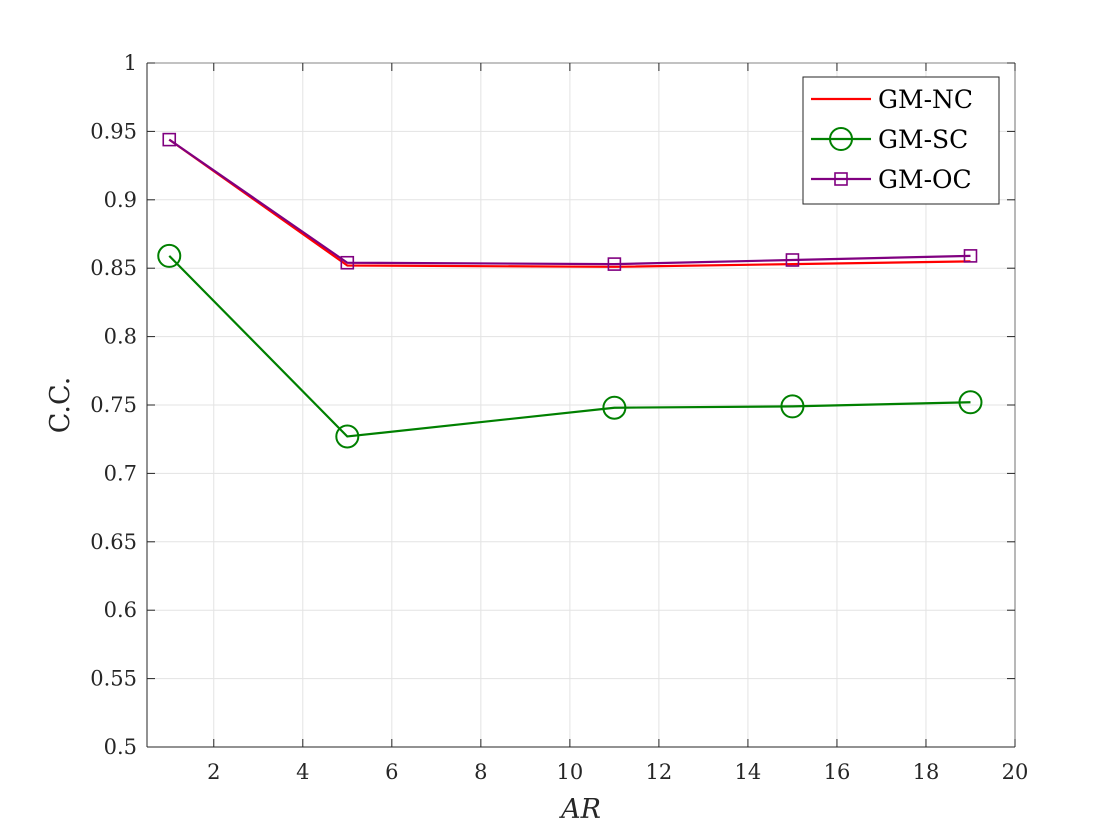 This screenshot has height=840, width=1120. I want to click on x-tick-label: 16, so click(837, 772).